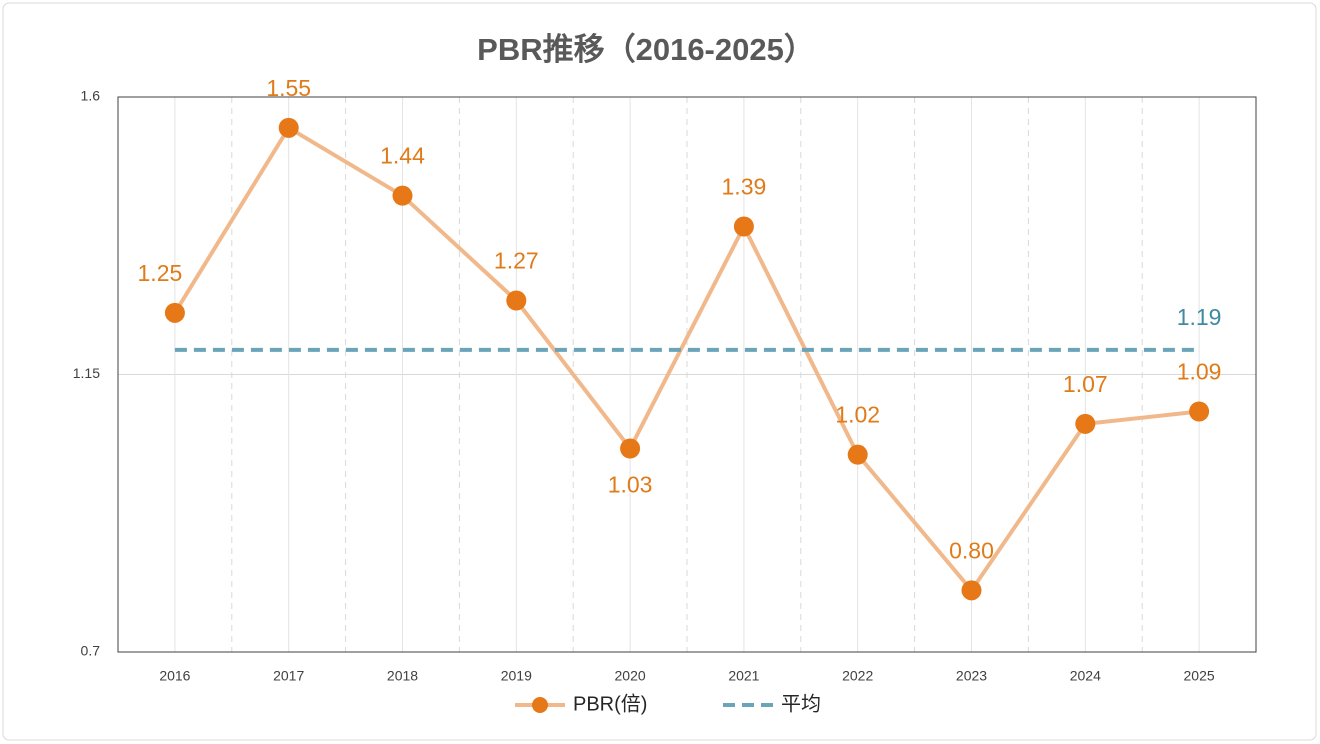 The image size is (1320, 744). Describe the element at coordinates (971, 550) in the screenshot. I see `data-label: 0.80` at that location.